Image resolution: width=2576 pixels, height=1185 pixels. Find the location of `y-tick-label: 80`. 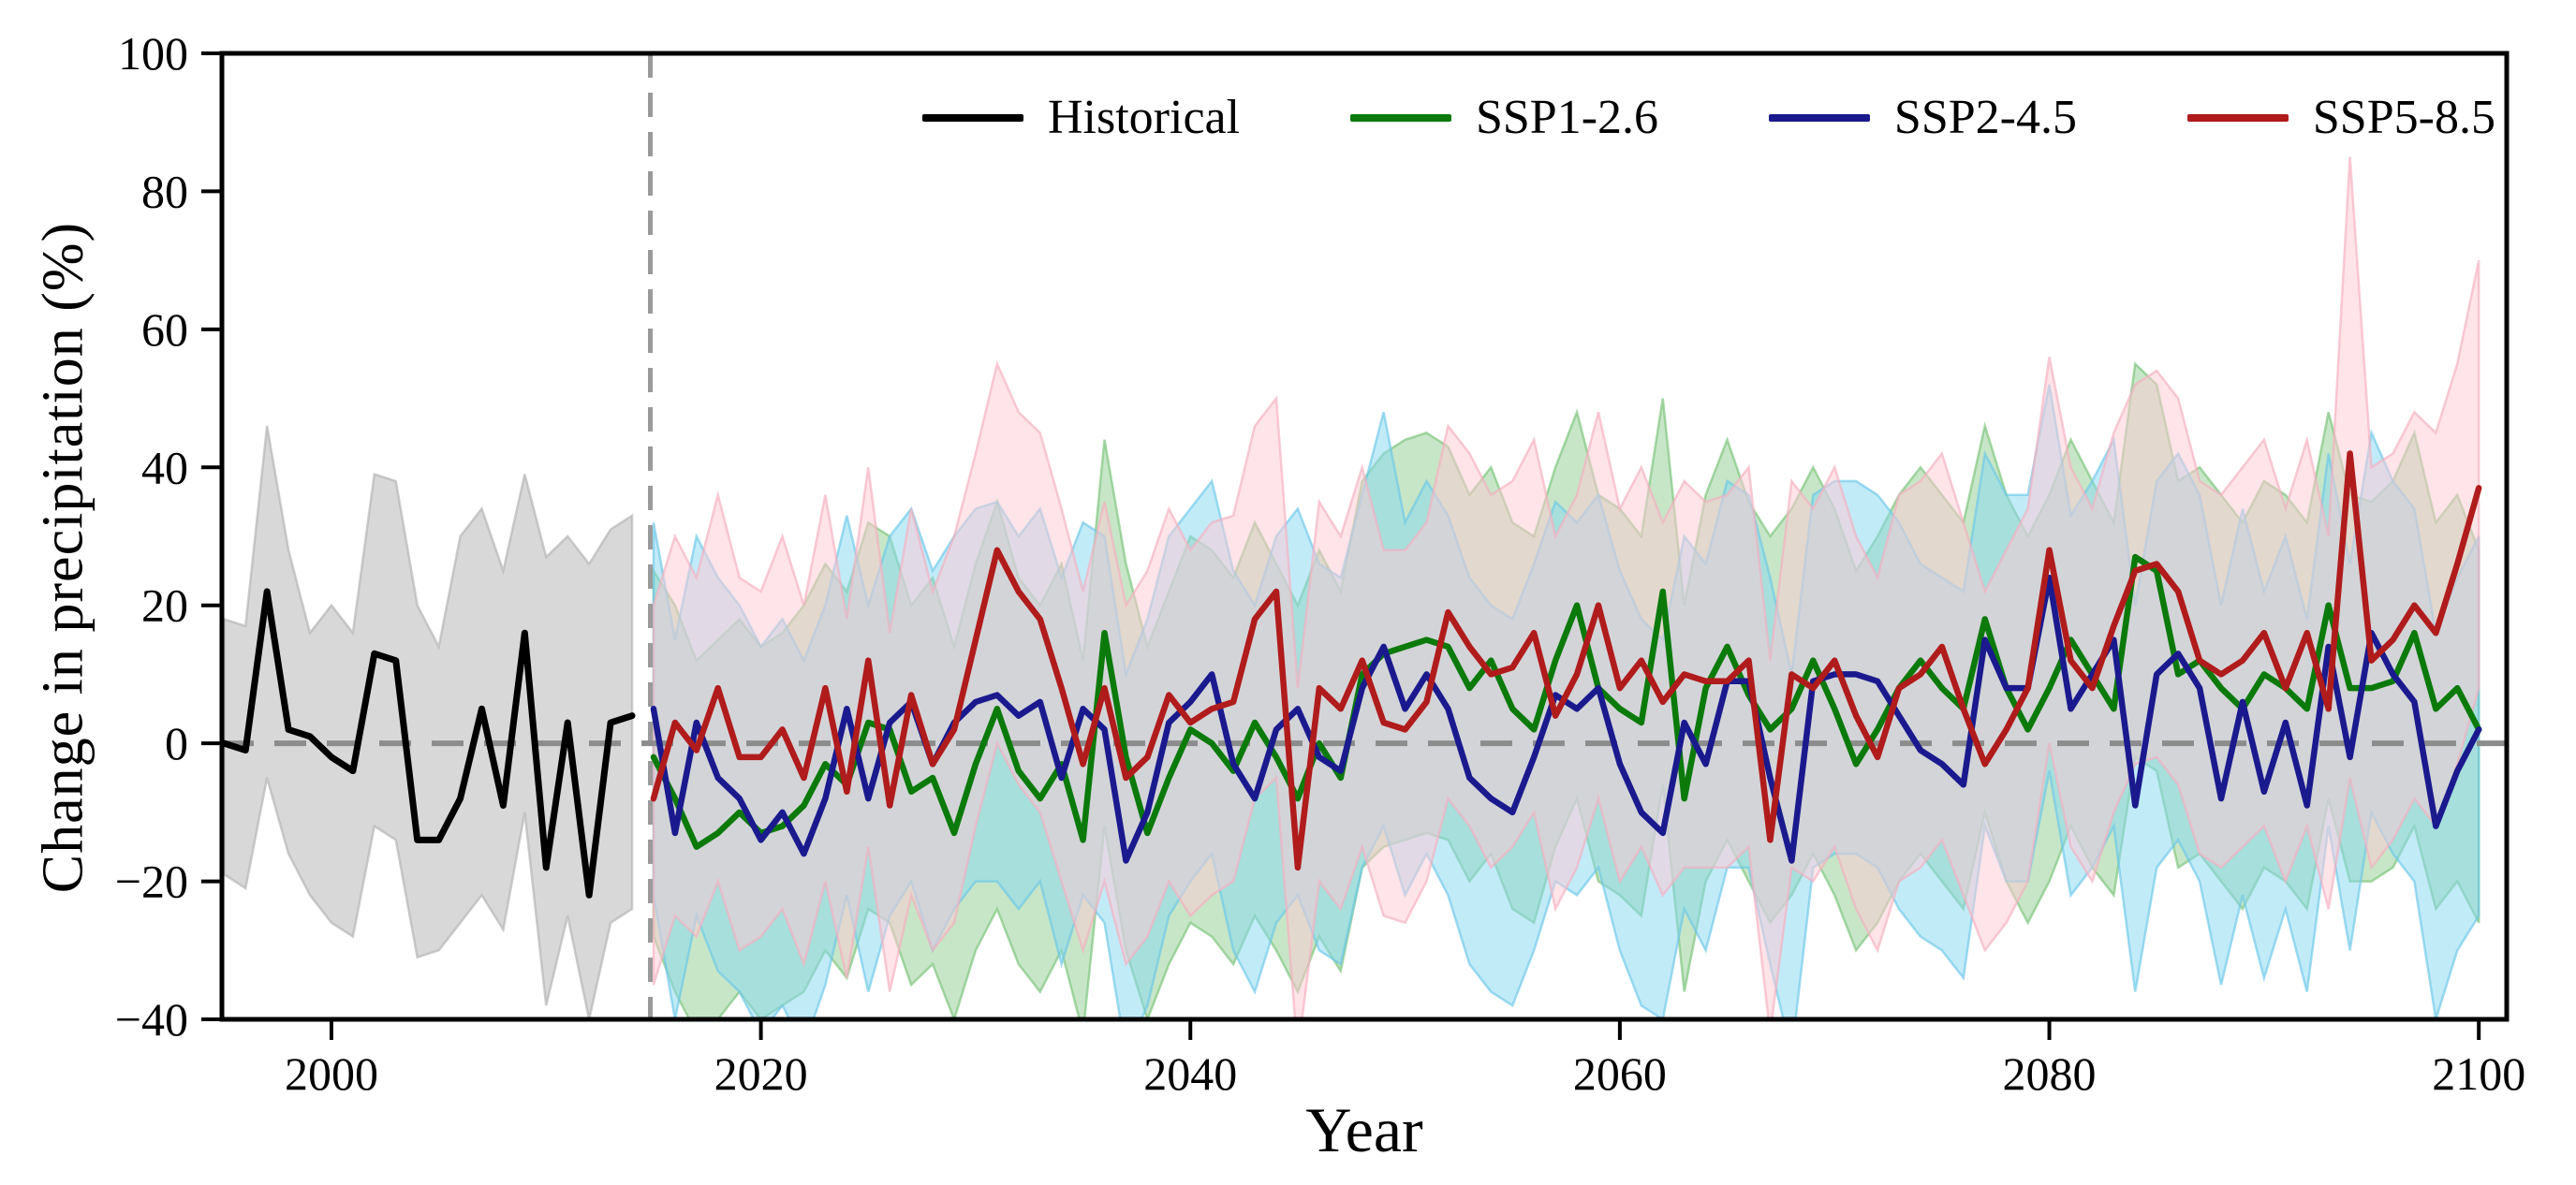

y-tick-label: 80 is located at coordinates (164, 191).